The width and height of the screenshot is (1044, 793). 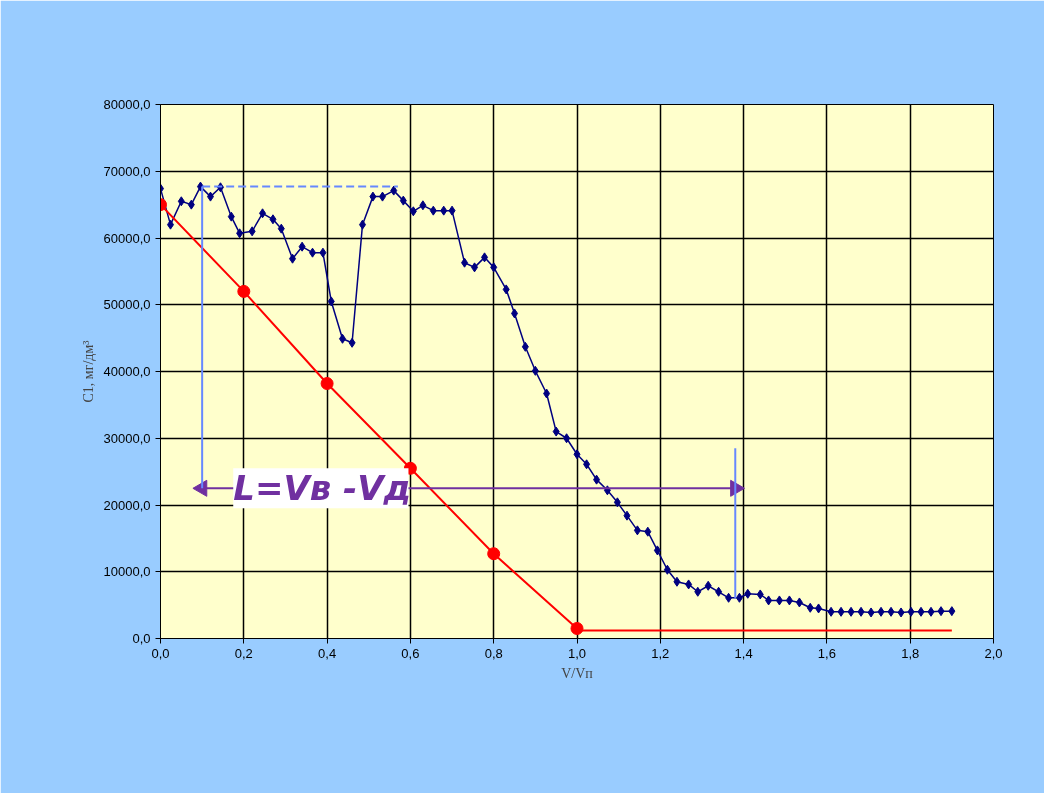 What do you see at coordinates (826, 653) in the screenshot?
I see `x-tick-label: 1,6` at bounding box center [826, 653].